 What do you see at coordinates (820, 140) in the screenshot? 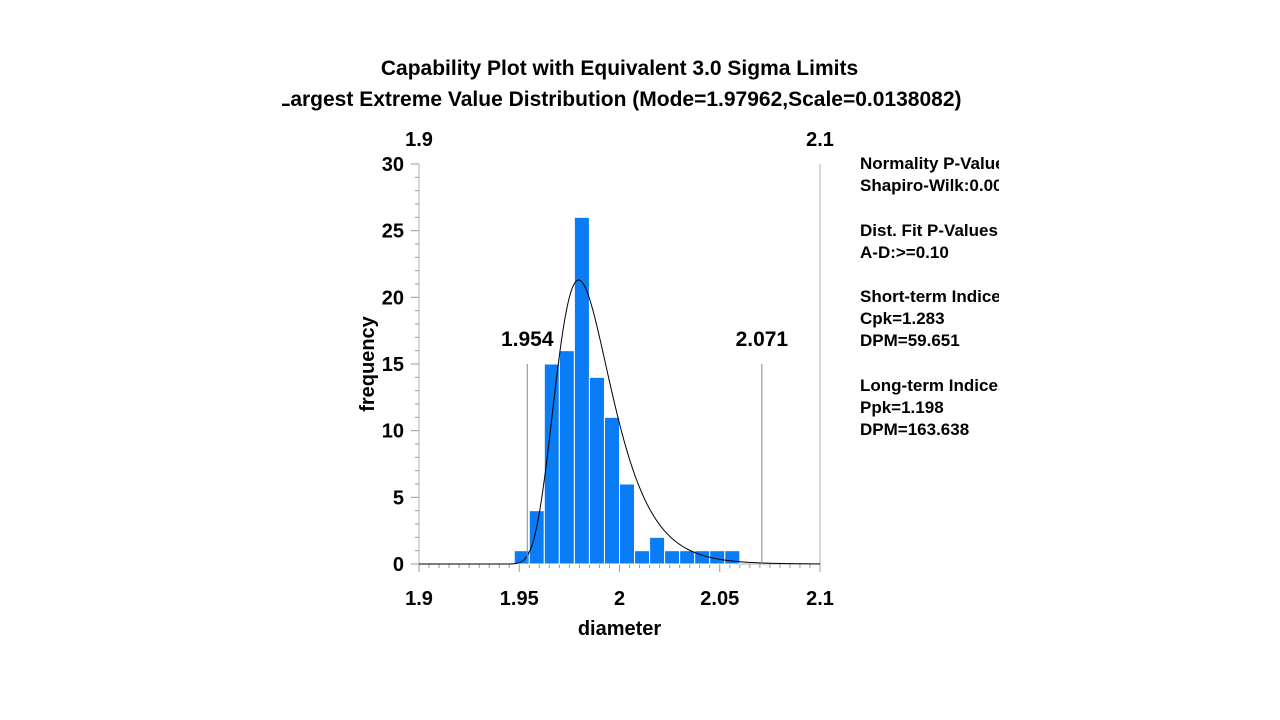
I see `top-axis-label-right: 2.1` at bounding box center [820, 140].